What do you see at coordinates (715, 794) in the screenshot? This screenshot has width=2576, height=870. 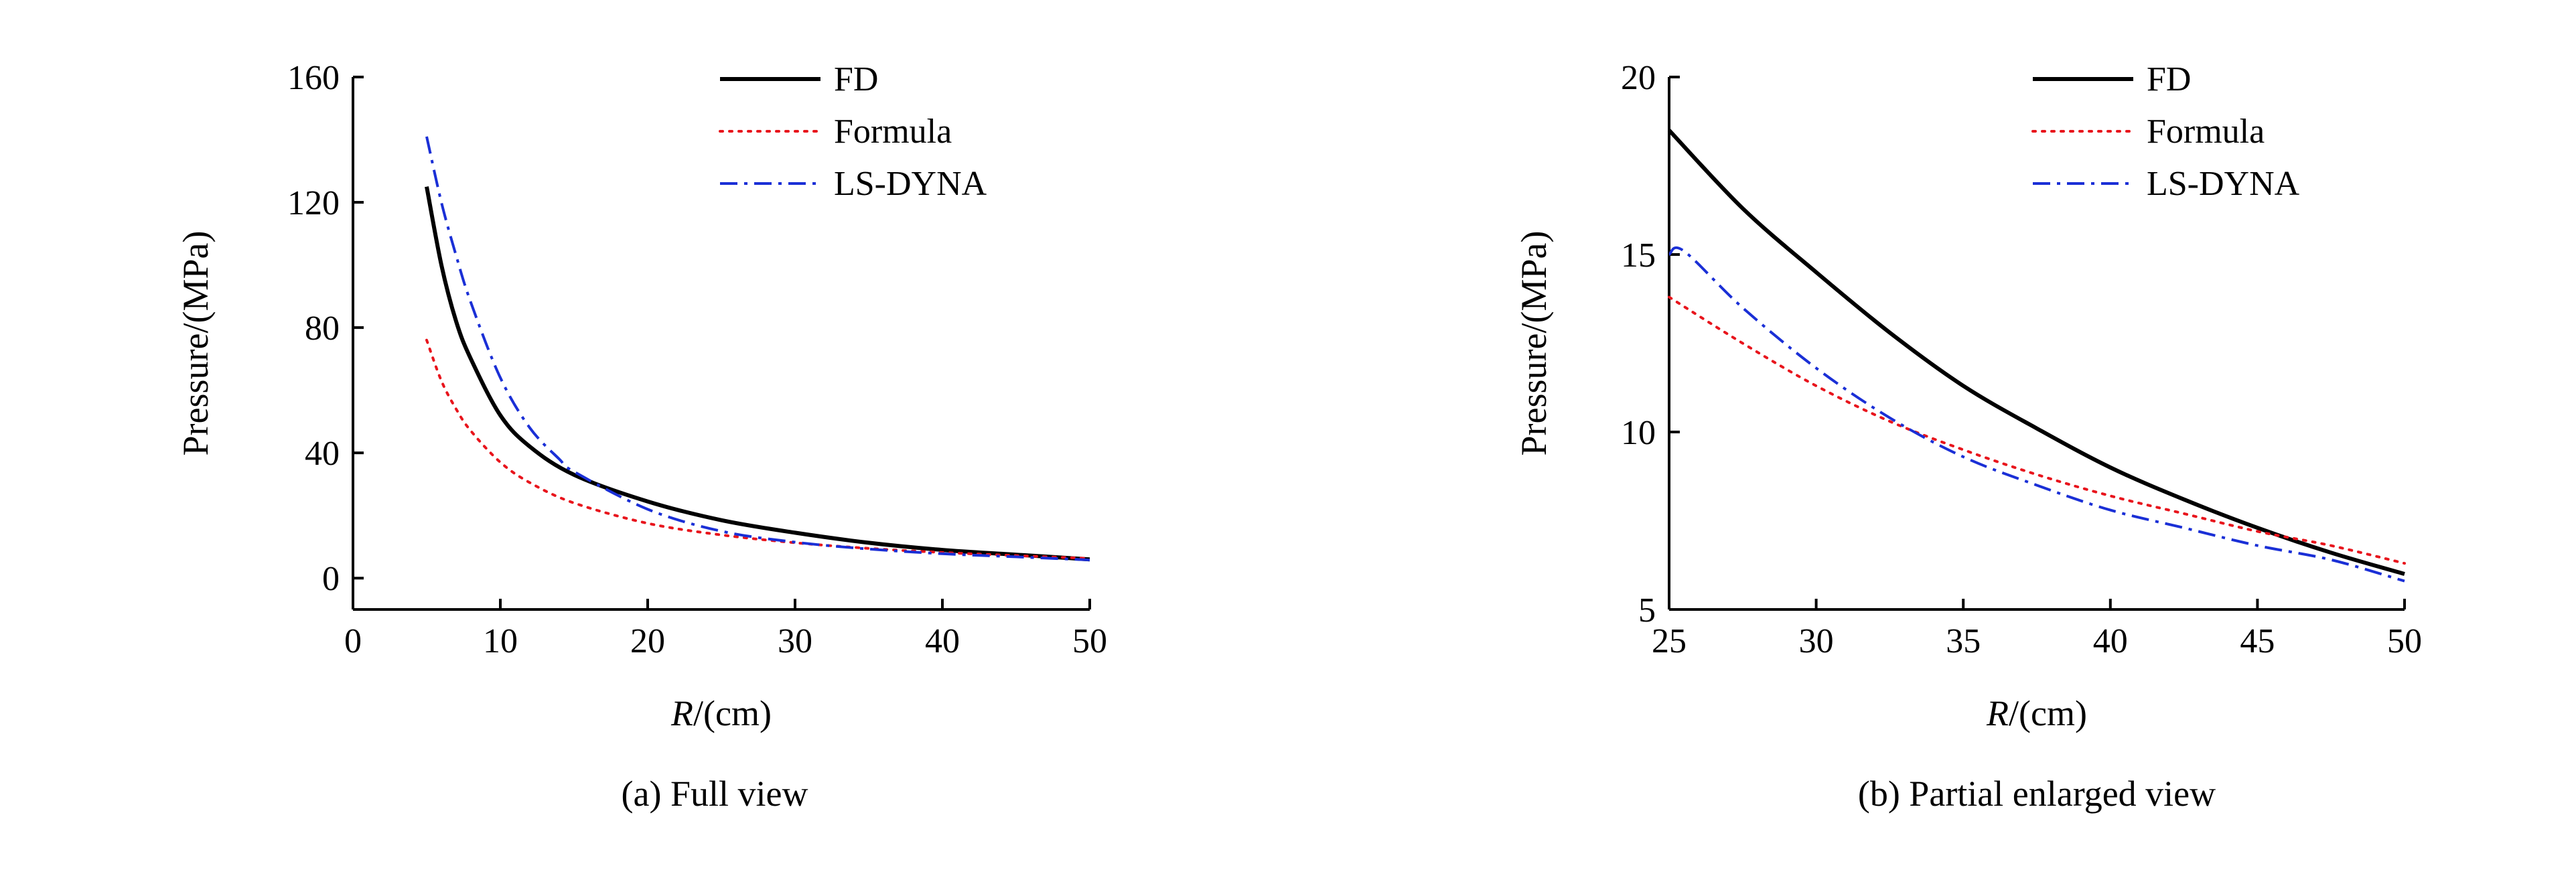 I see `panel-caption: (a) Full view` at bounding box center [715, 794].